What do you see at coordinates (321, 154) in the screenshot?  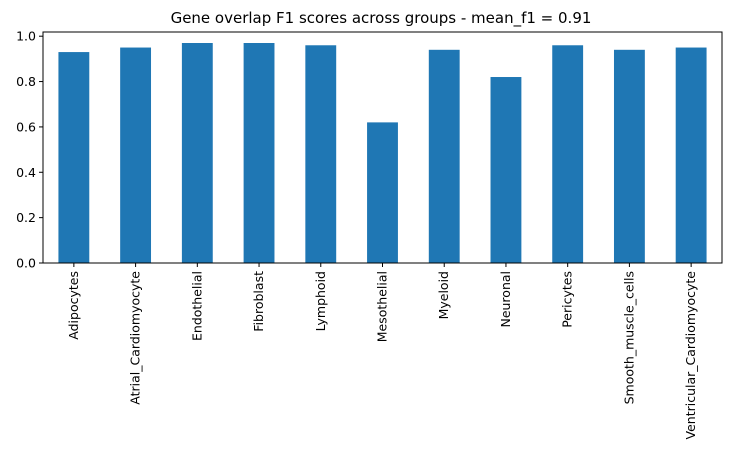 I see `bar-lymphoid` at bounding box center [321, 154].